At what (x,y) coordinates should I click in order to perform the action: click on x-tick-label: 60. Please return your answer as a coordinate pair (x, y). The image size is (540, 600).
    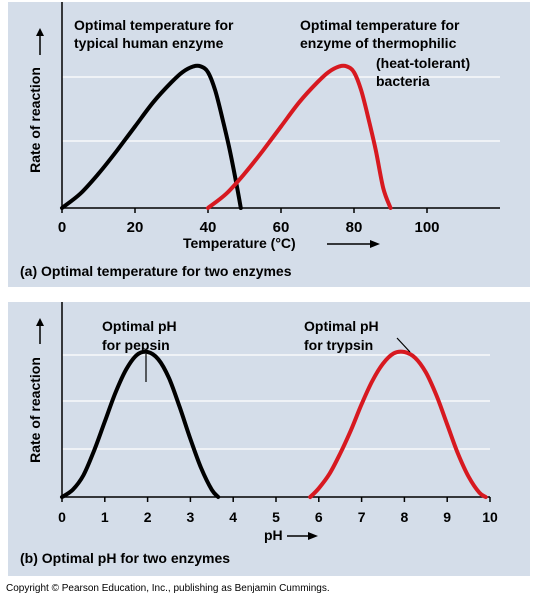
    Looking at the image, I should click on (281, 227).